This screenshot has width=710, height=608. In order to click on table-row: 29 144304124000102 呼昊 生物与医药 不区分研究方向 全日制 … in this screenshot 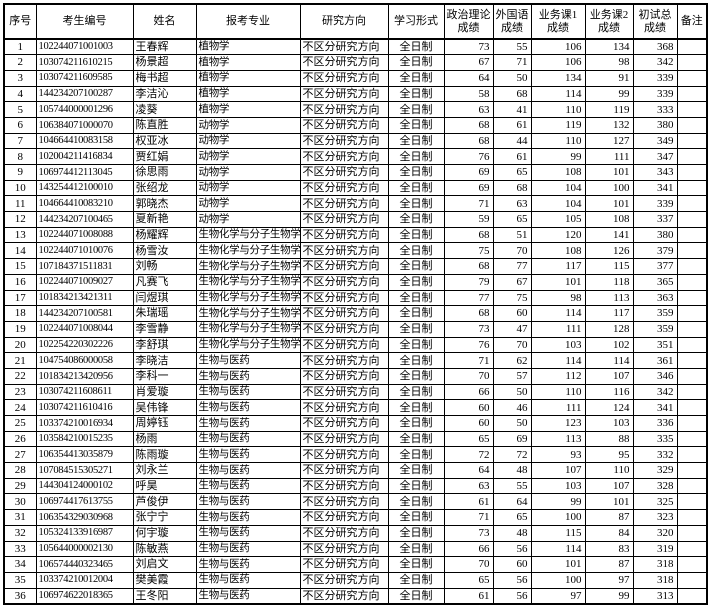, I will do `click(355, 486)`.